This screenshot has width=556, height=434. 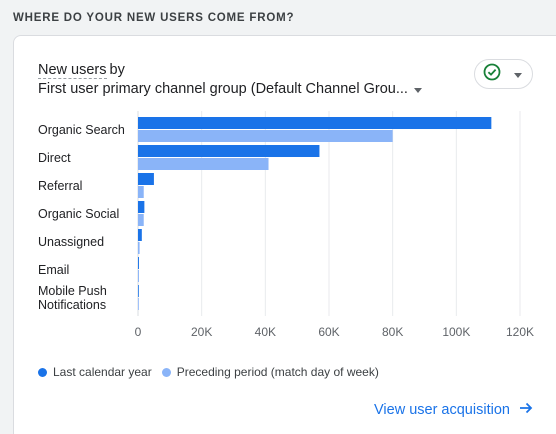 What do you see at coordinates (78, 214) in the screenshot?
I see `category-label: Organic Social` at bounding box center [78, 214].